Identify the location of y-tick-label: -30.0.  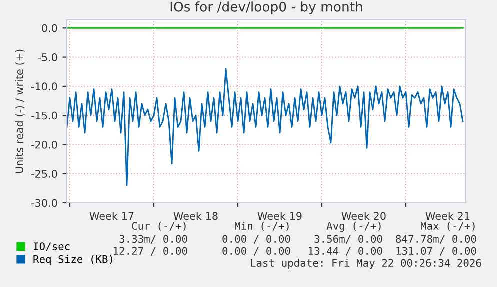
(45, 203).